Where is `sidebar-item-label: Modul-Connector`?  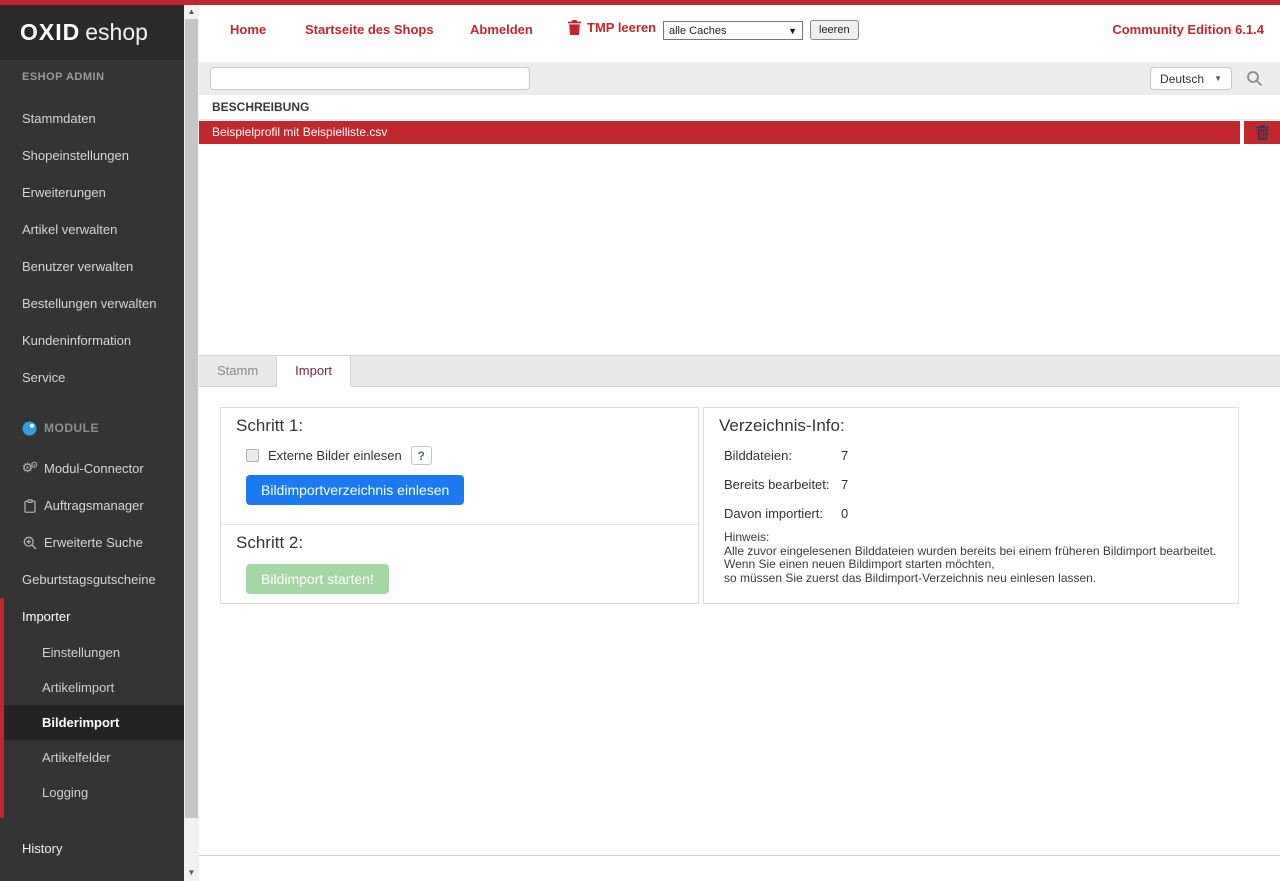
sidebar-item-label: Modul-Connector is located at coordinates (94, 468).